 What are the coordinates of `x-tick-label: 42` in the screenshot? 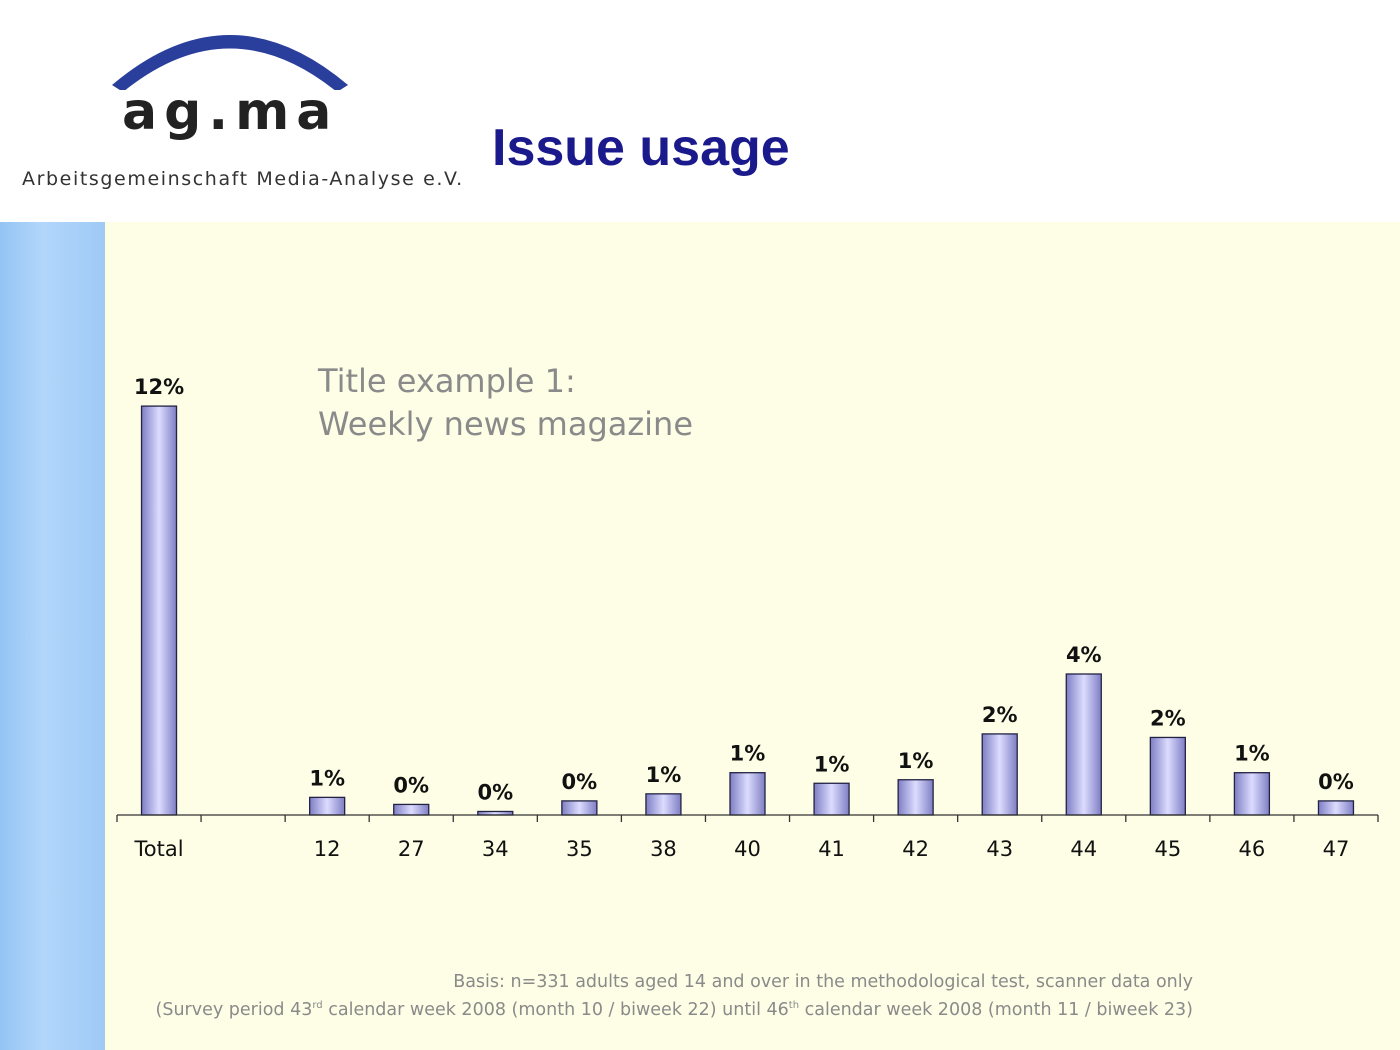 It's located at (915, 849).